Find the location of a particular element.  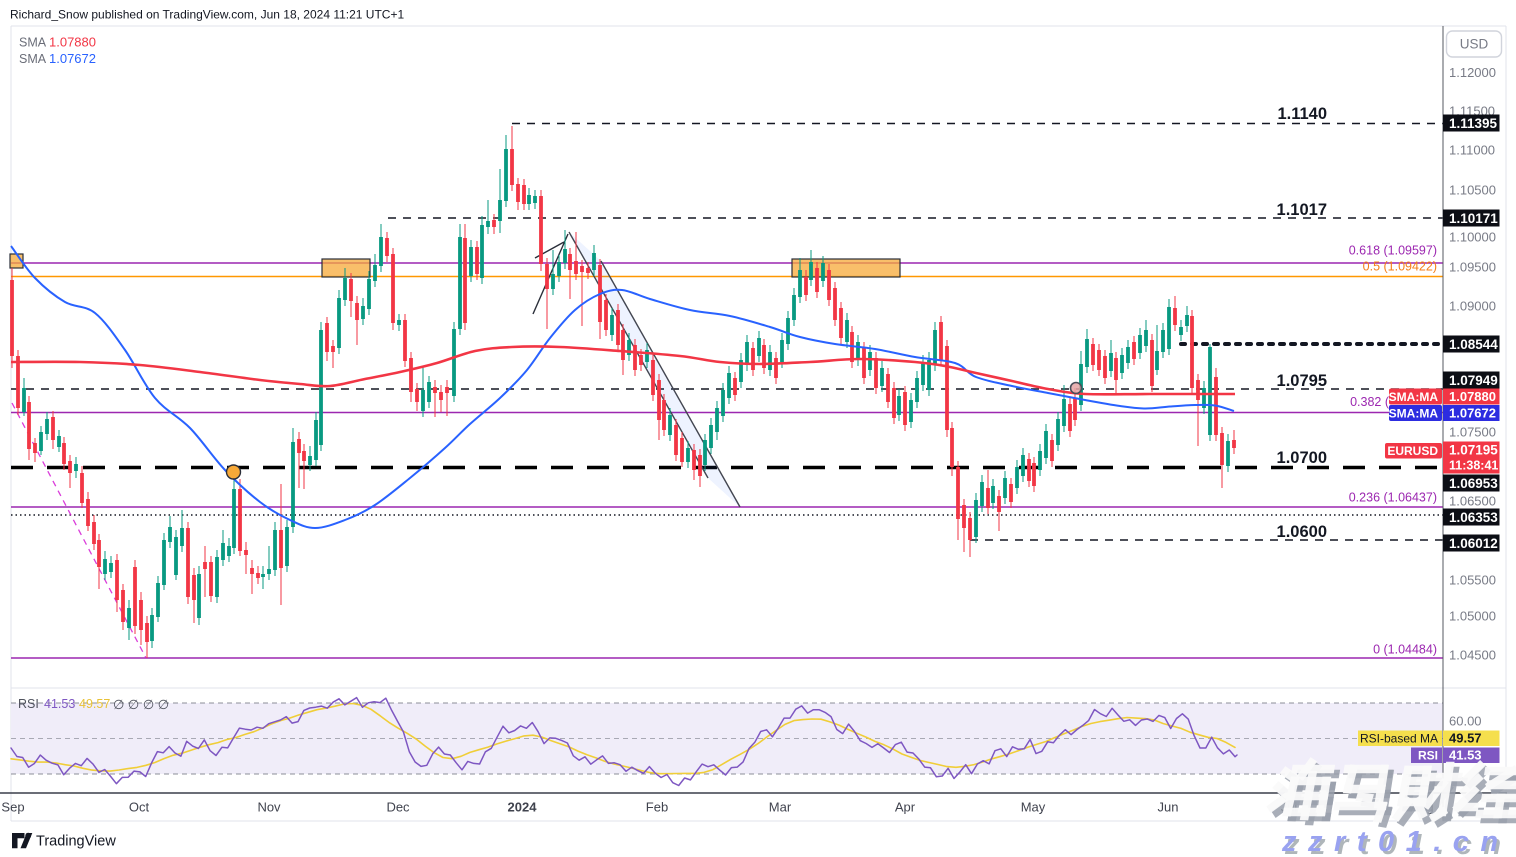

svg-text: 1.05000 is located at coordinates (1472, 616).